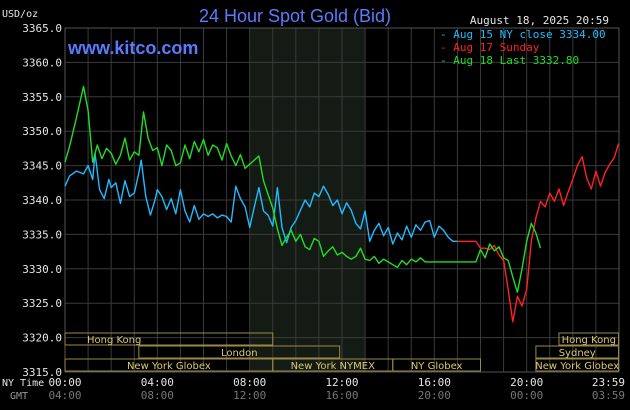  I want to click on y-tick-label: 3315.0, so click(42, 372).